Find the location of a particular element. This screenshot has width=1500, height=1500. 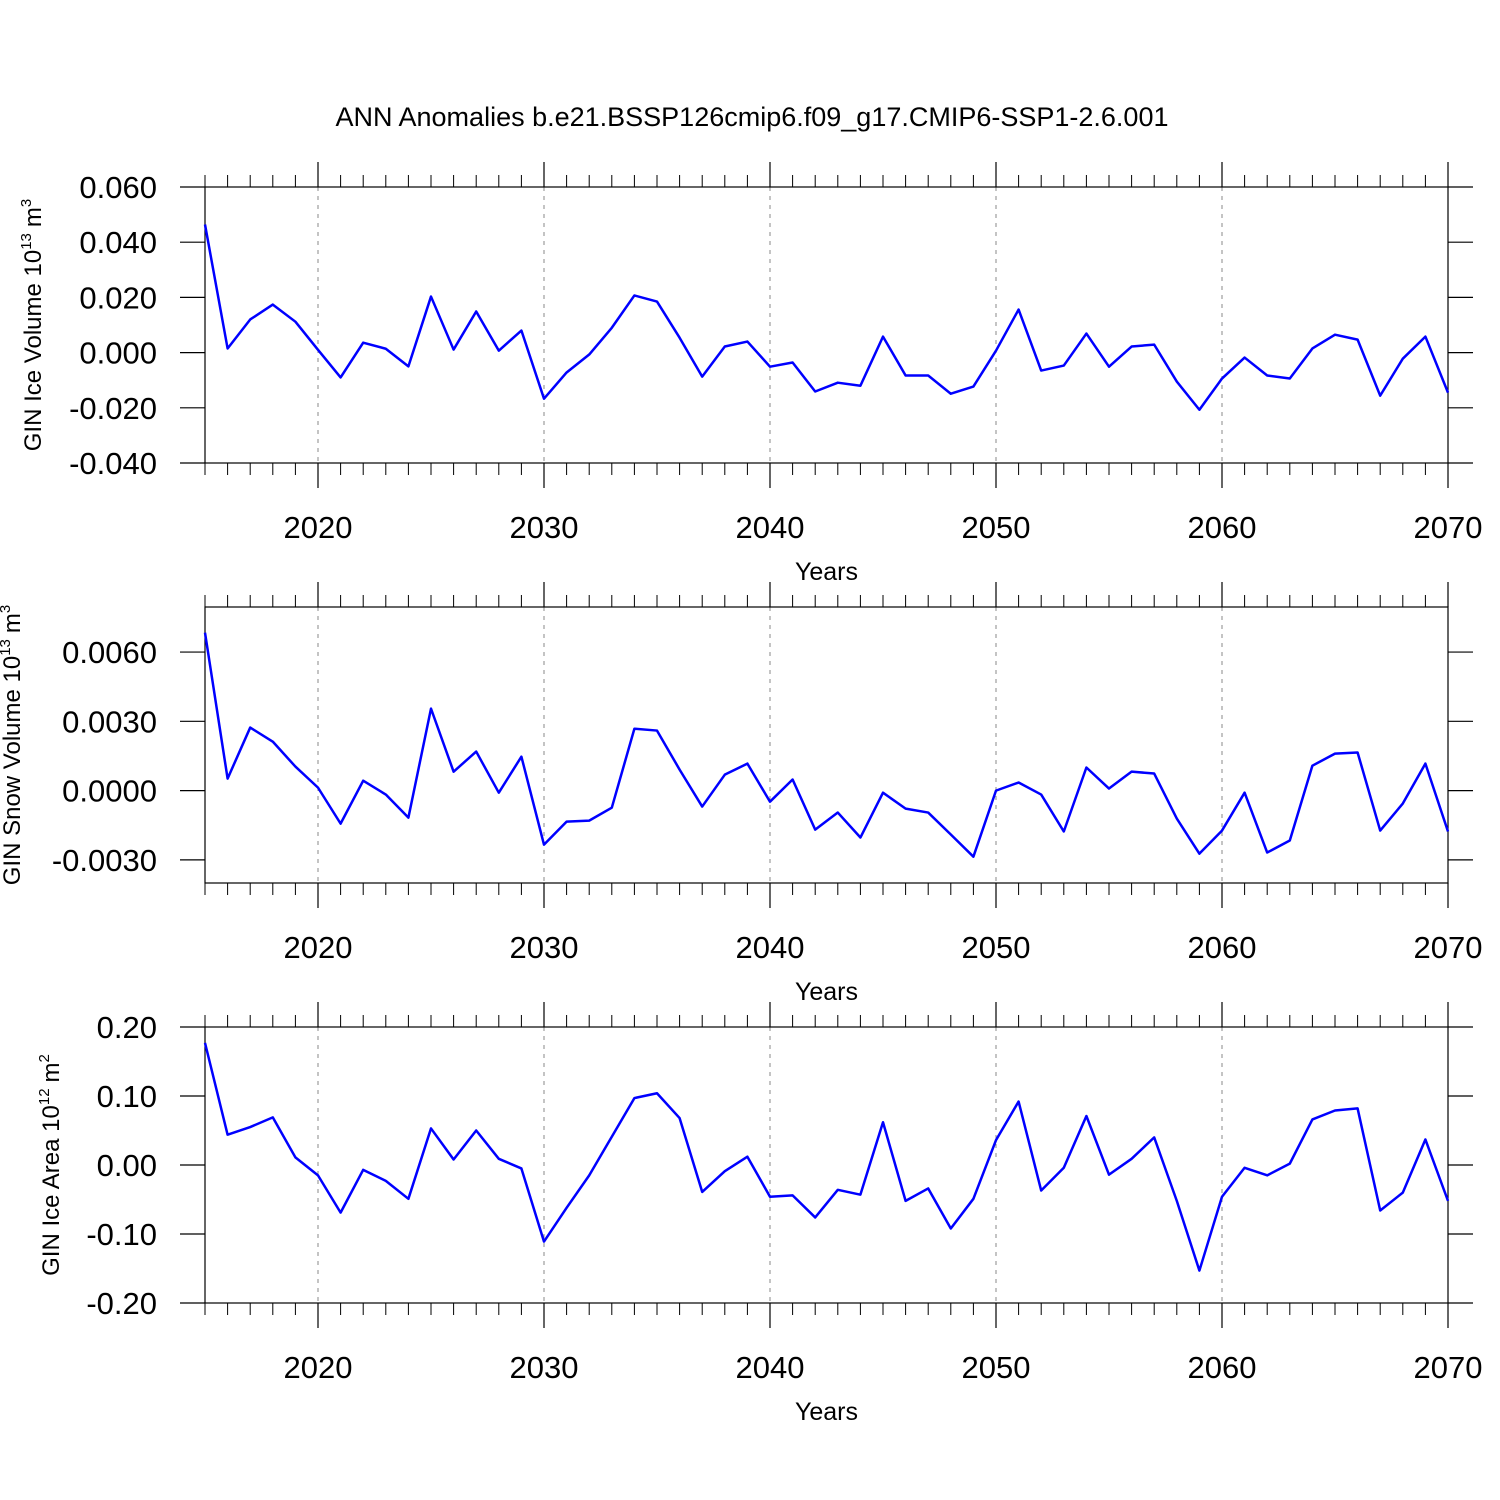

y-tick-label: 0.020 is located at coordinates (118, 297).